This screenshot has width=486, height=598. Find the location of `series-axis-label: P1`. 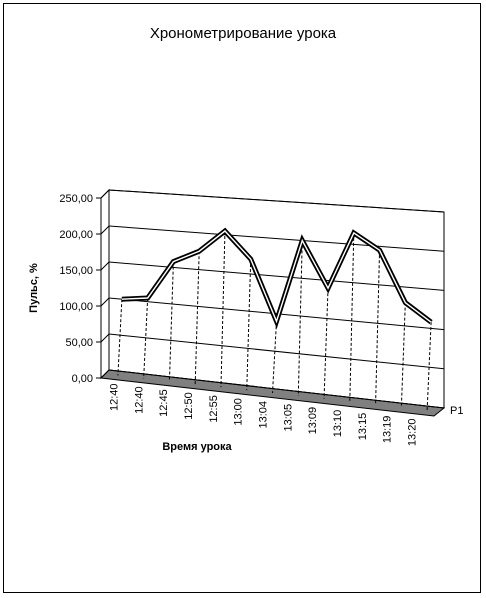

series-axis-label: P1 is located at coordinates (456, 411).